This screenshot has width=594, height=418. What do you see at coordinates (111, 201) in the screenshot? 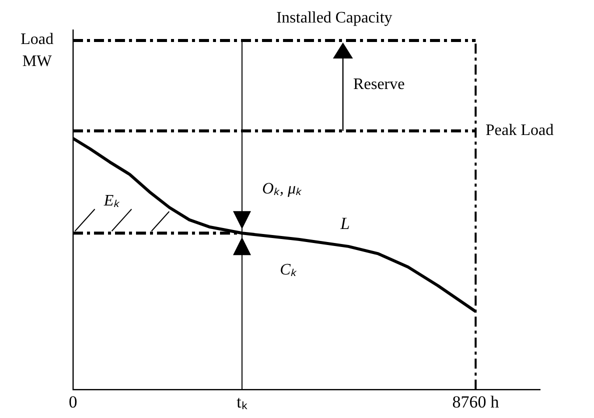
I see `annotation: Eₖ` at bounding box center [111, 201].